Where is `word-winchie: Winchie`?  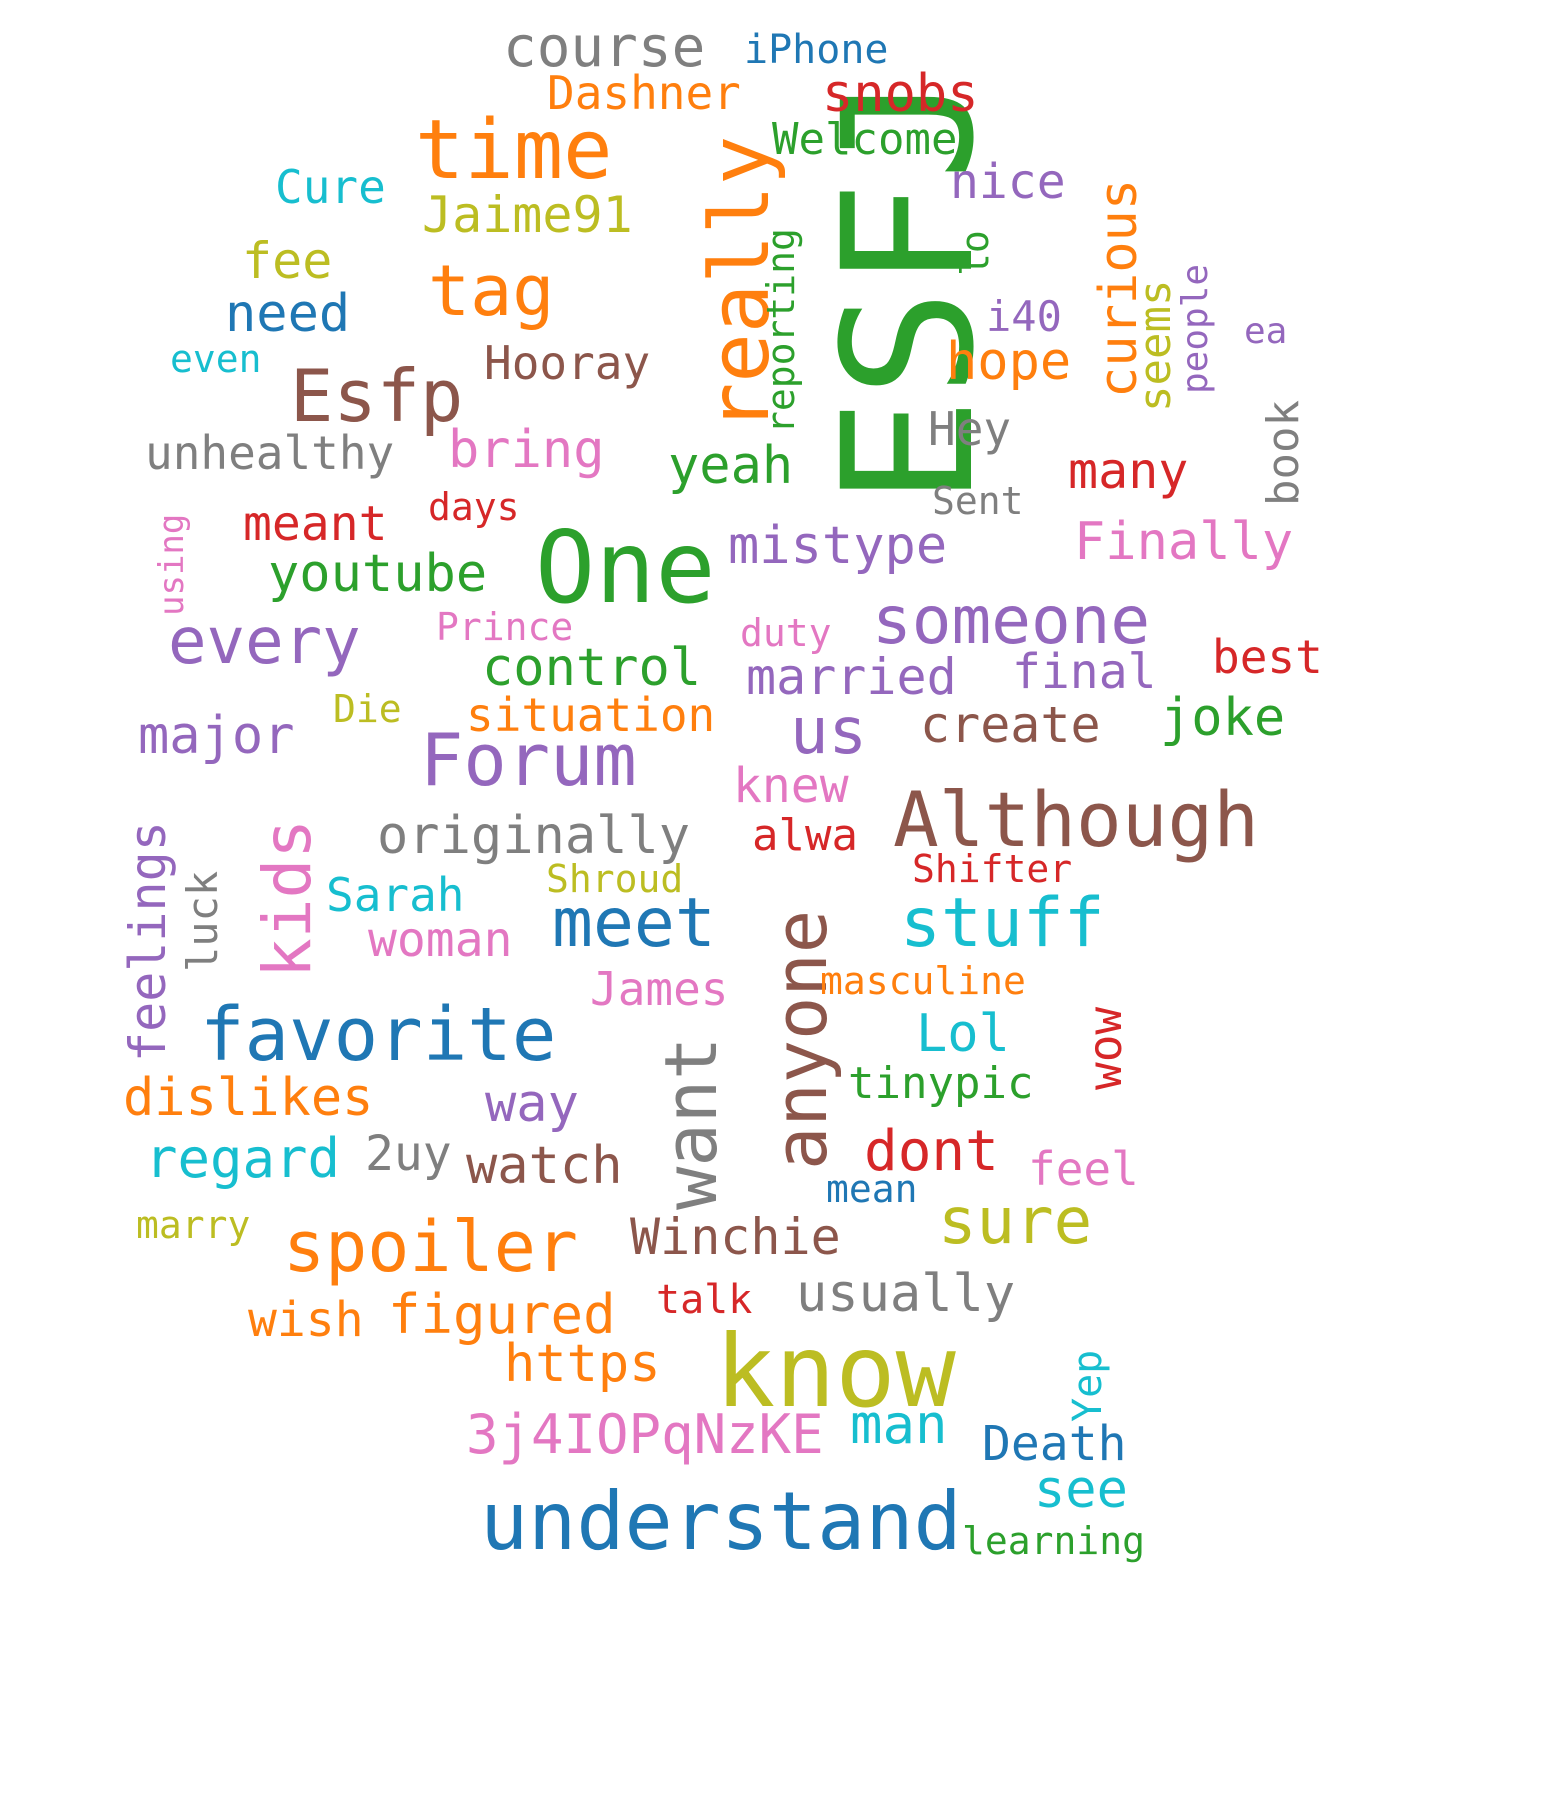 word-winchie: Winchie is located at coordinates (735, 1237).